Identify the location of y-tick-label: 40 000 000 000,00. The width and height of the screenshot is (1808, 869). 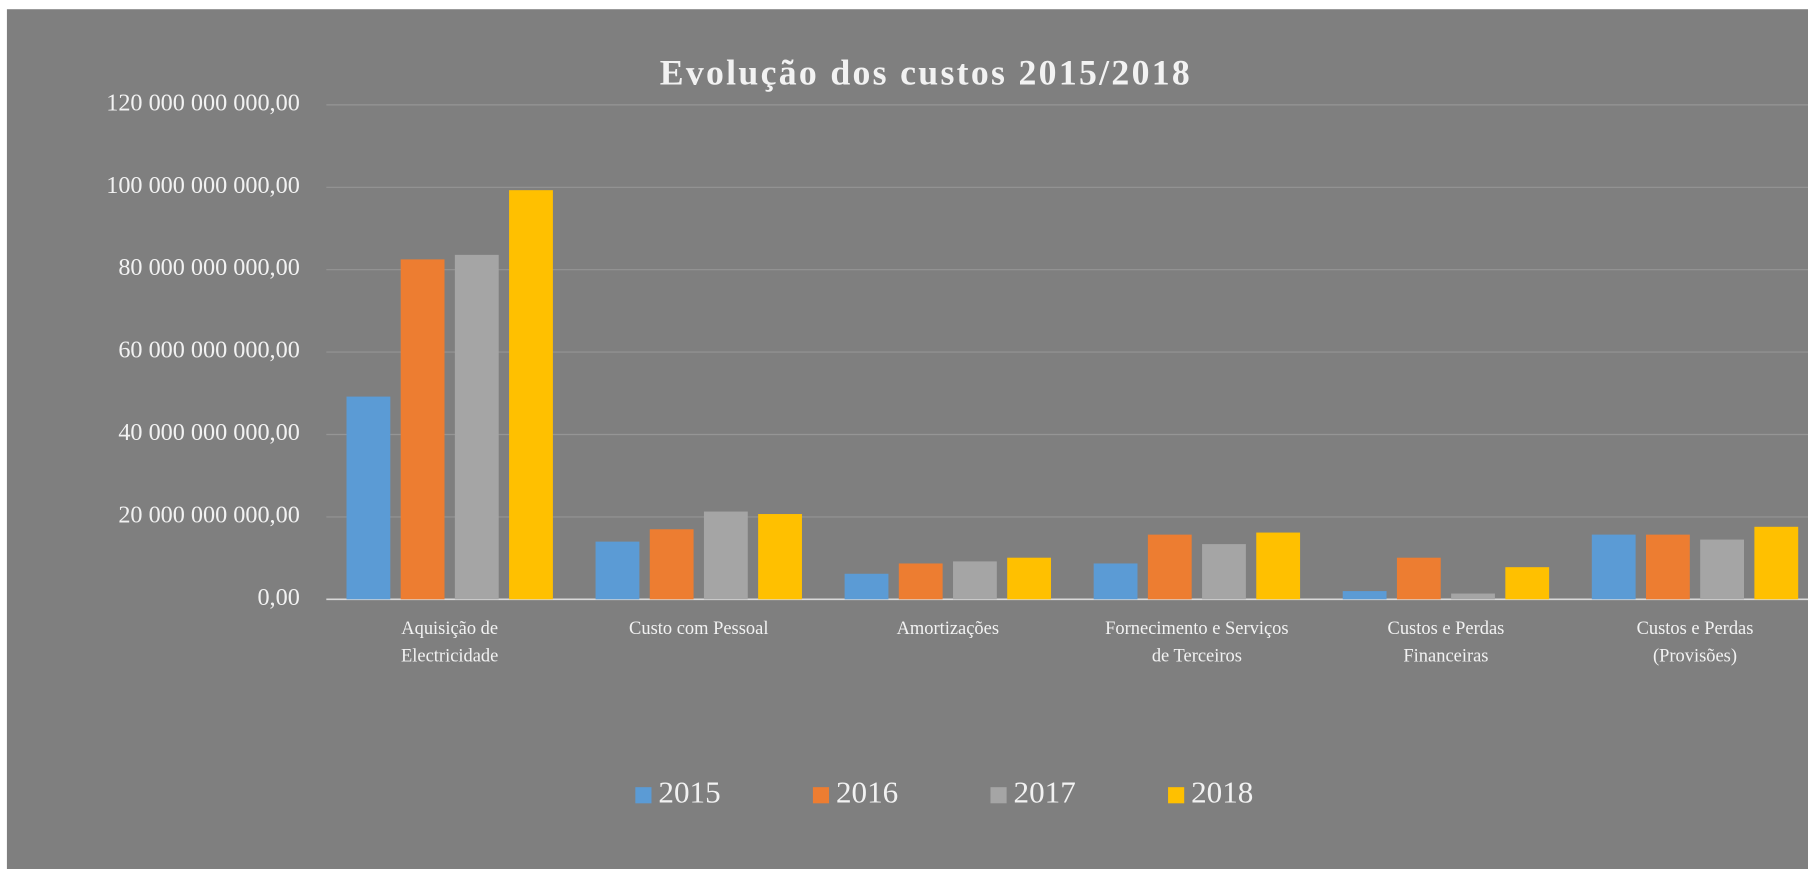
(208, 432).